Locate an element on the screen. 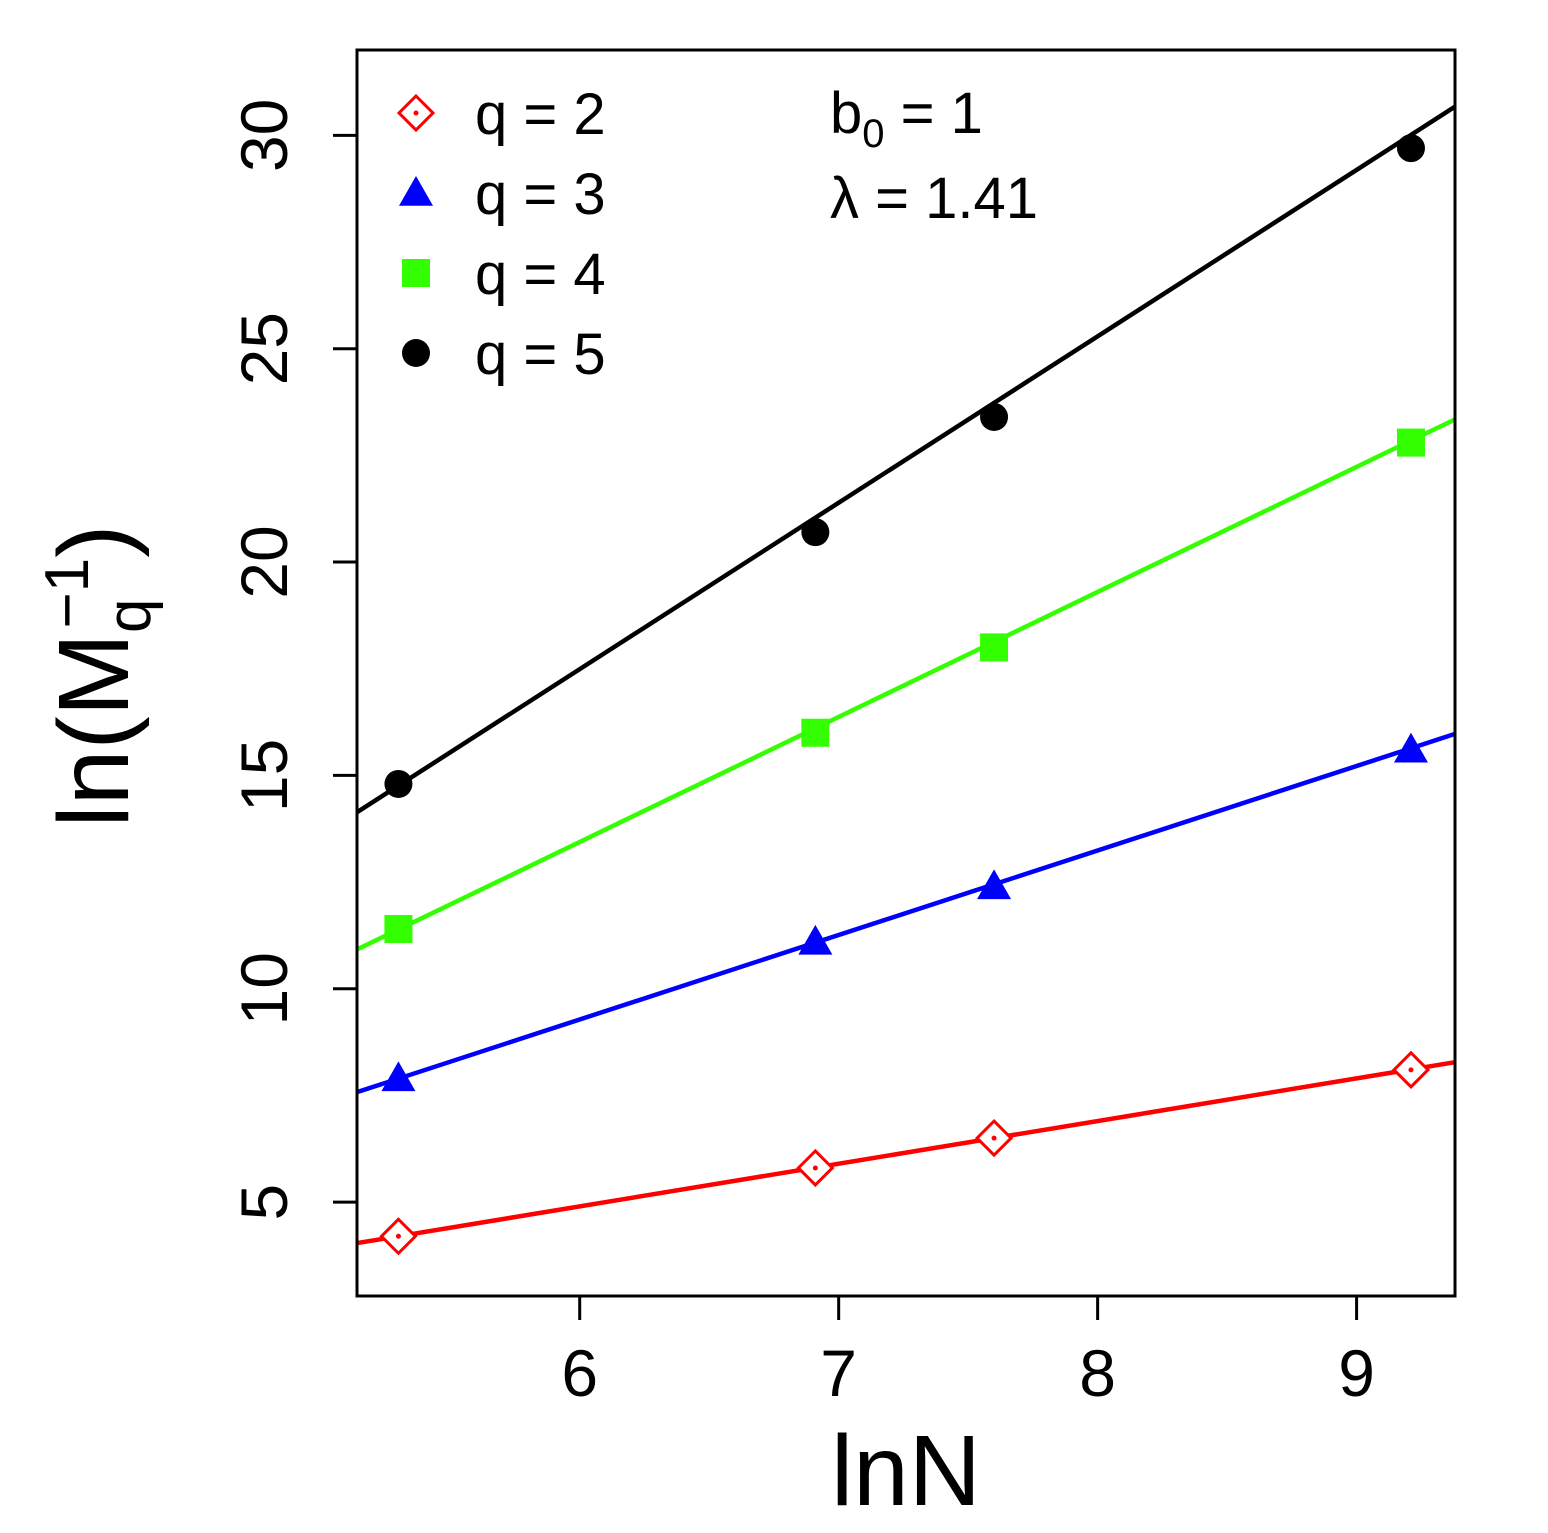 The width and height of the screenshot is (1548, 1533). annotation-b0: b0 = 1 is located at coordinates (906, 118).